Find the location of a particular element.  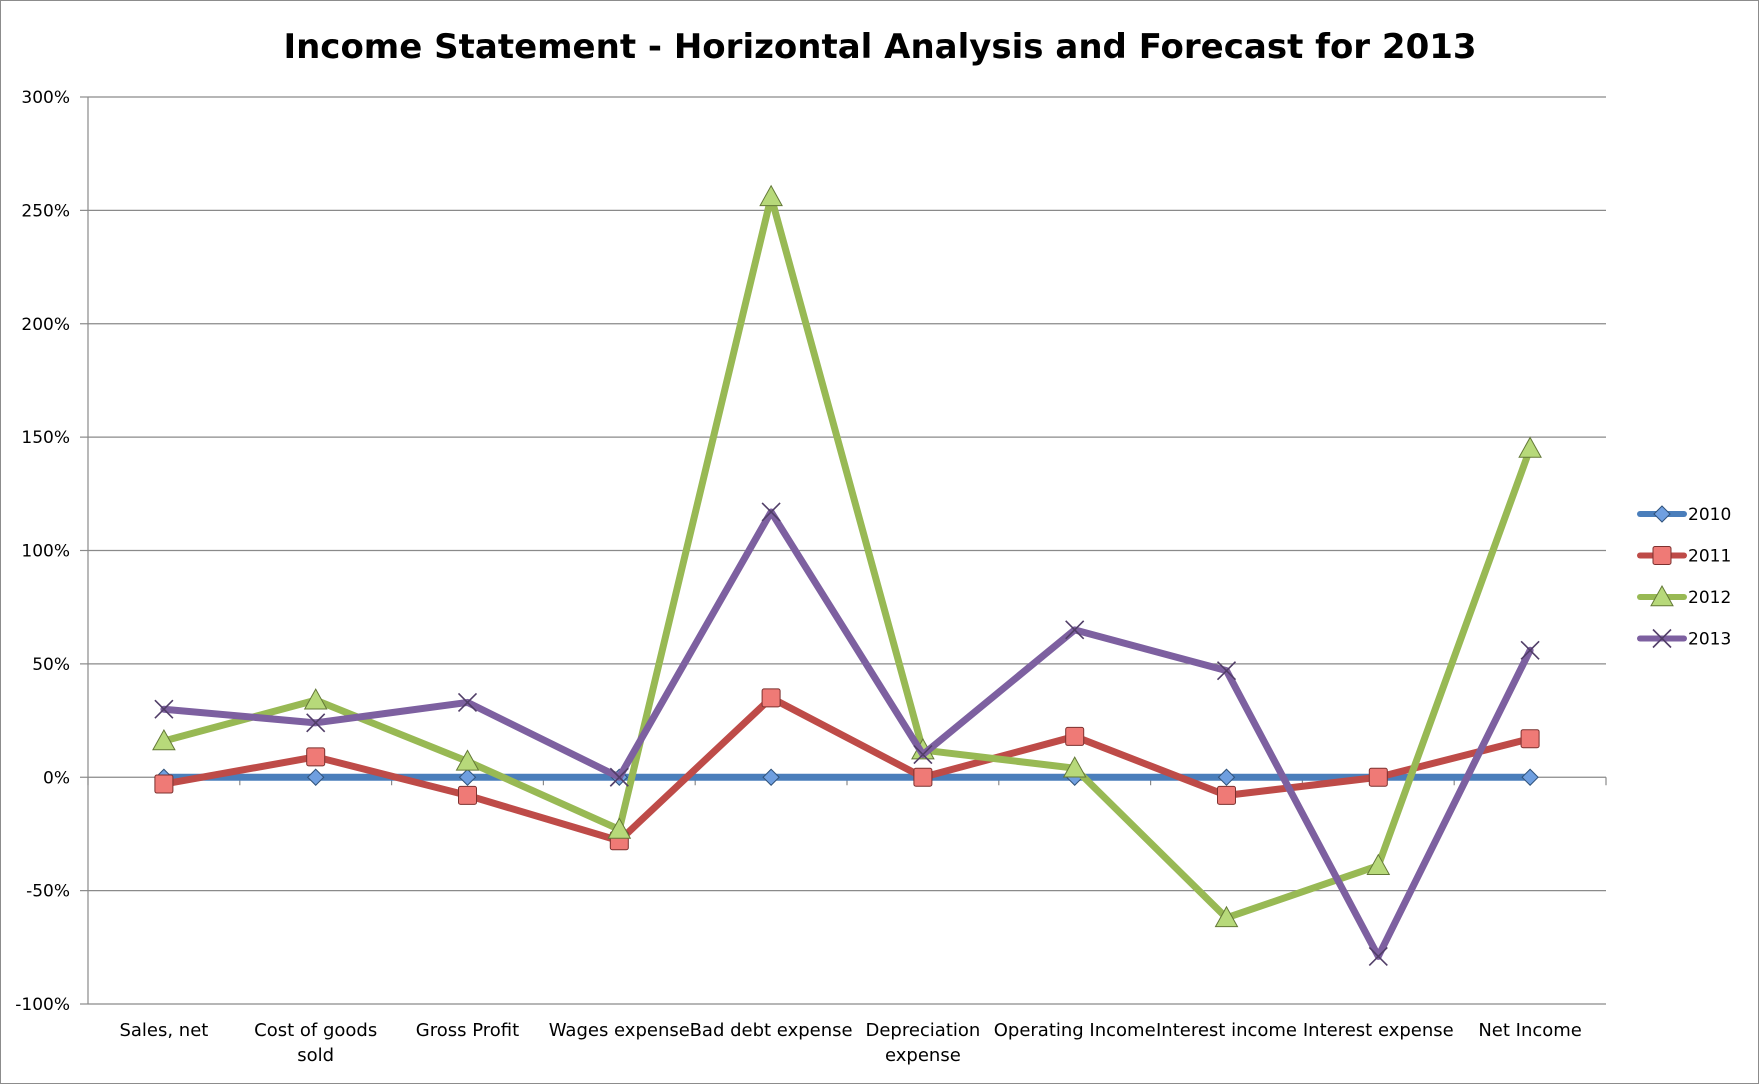

legend-entry-2013: 2013 is located at coordinates (1684, 639).